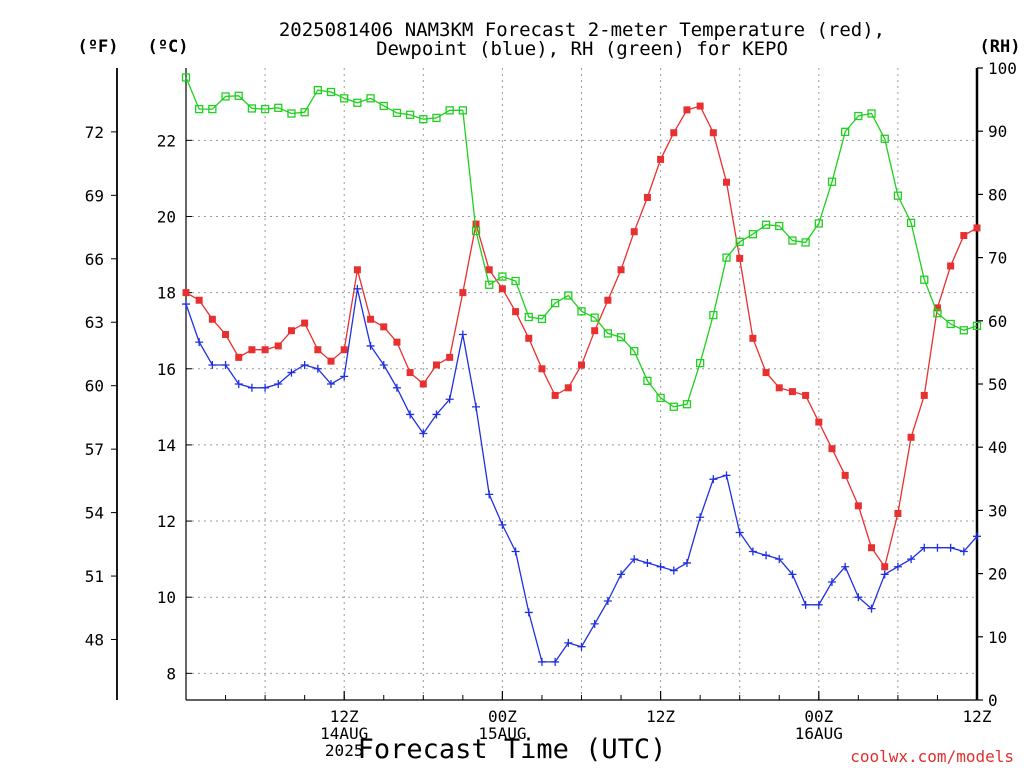 This screenshot has height=768, width=1024. I want to click on time-tick-label: 16AUG, so click(819, 733).